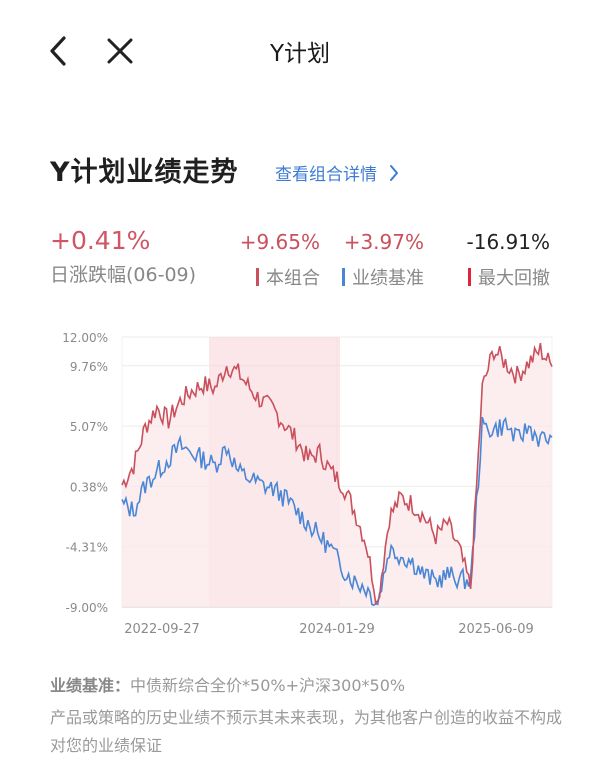 Image resolution: width=600 pixels, height=768 pixels. What do you see at coordinates (268, 685) in the screenshot?
I see `benchmark-note-text: 中债新综合全价*50%+沪深300*50%` at bounding box center [268, 685].